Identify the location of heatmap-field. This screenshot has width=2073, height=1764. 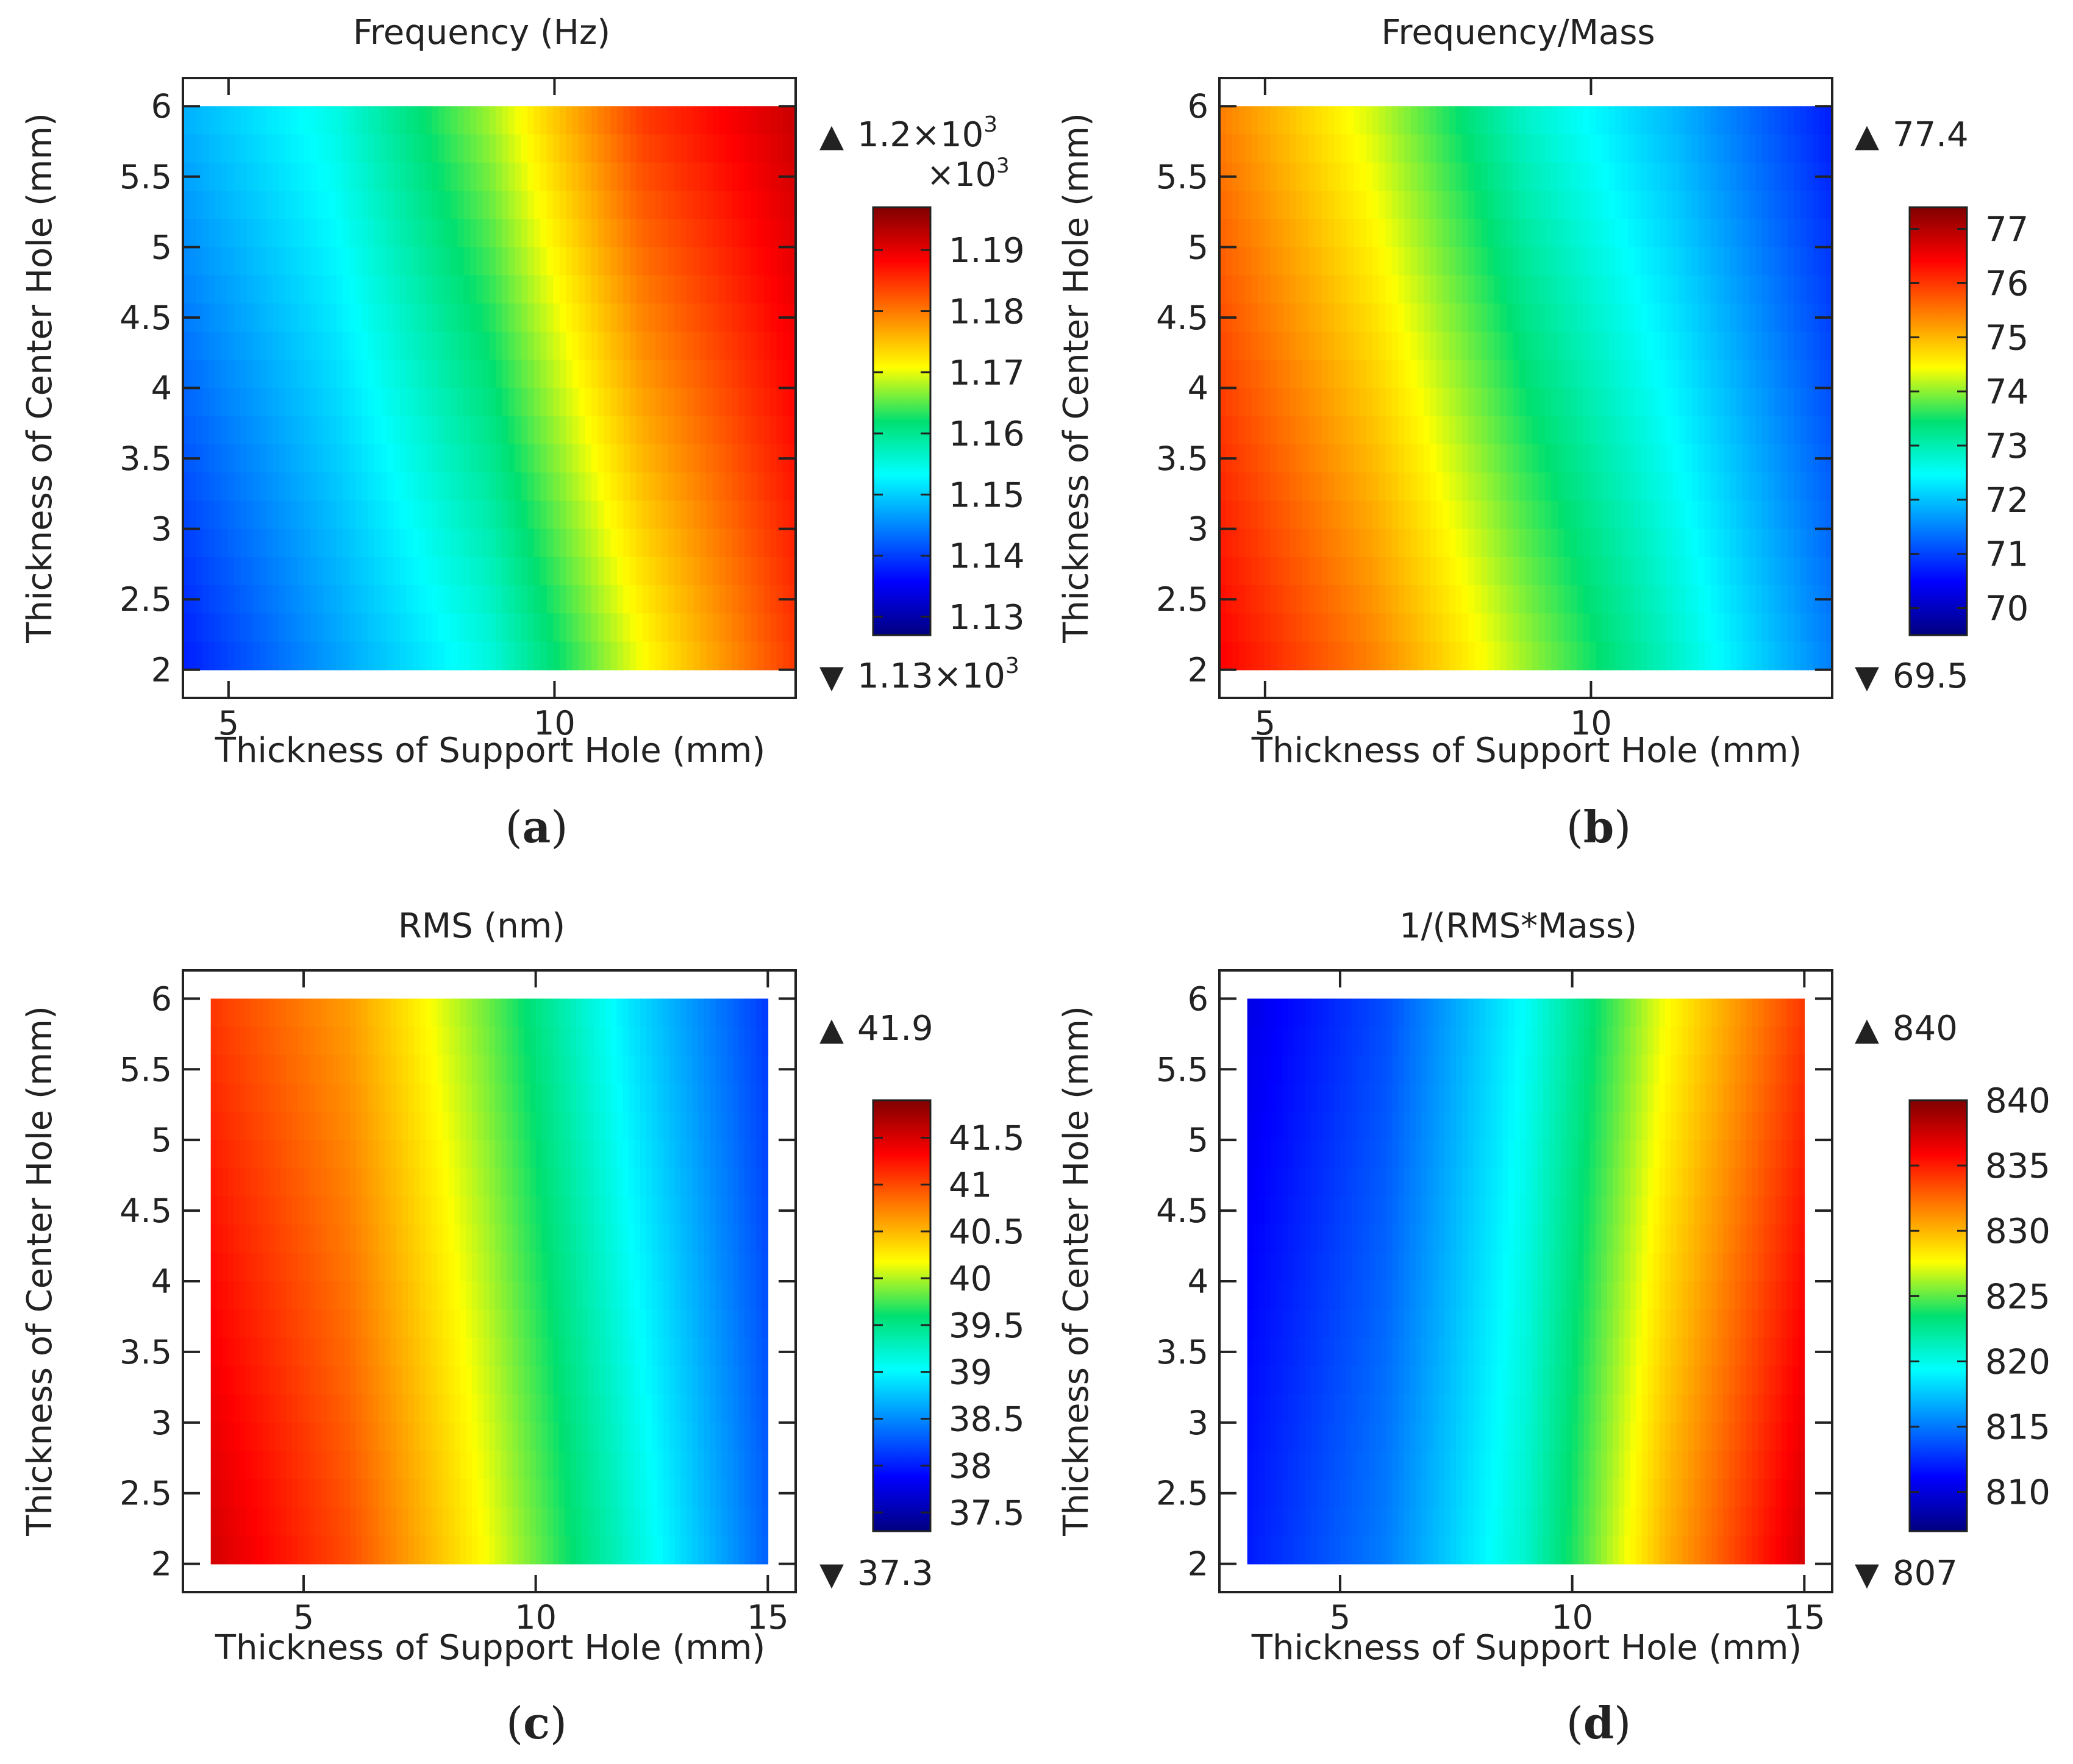
(489, 1281).